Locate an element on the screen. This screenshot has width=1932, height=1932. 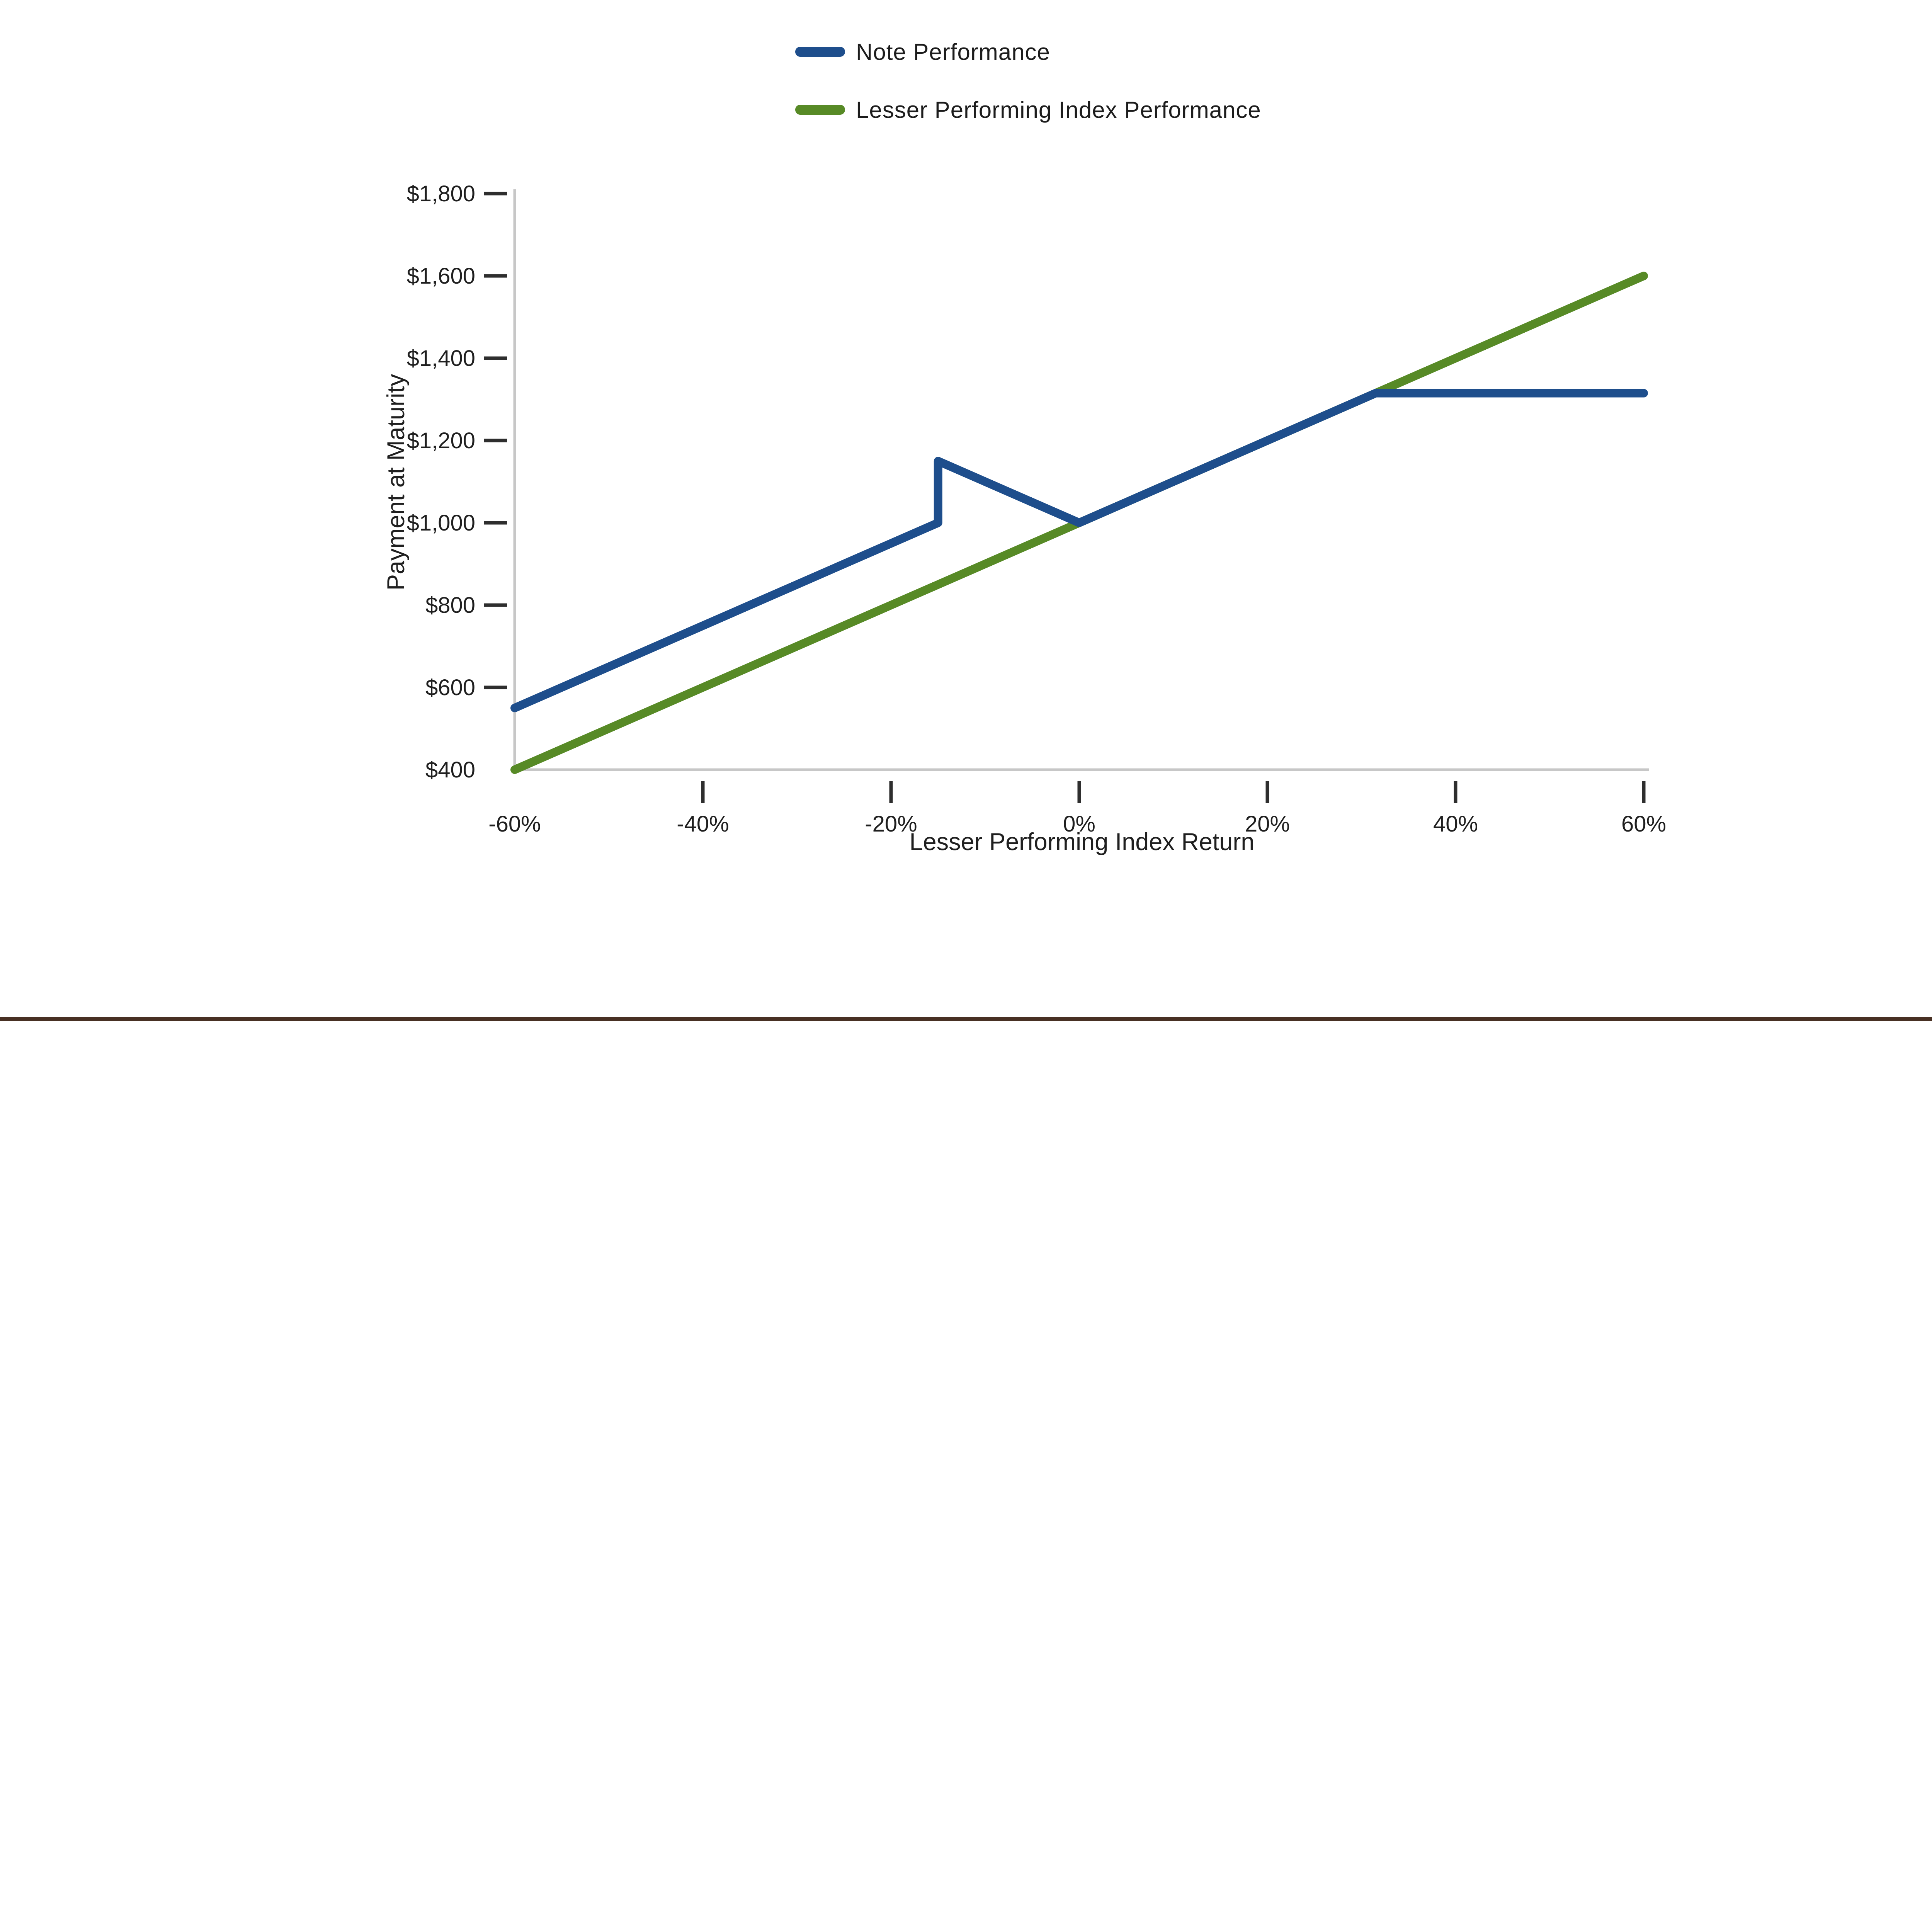
y-tick-label: $1,000 is located at coordinates (441, 523).